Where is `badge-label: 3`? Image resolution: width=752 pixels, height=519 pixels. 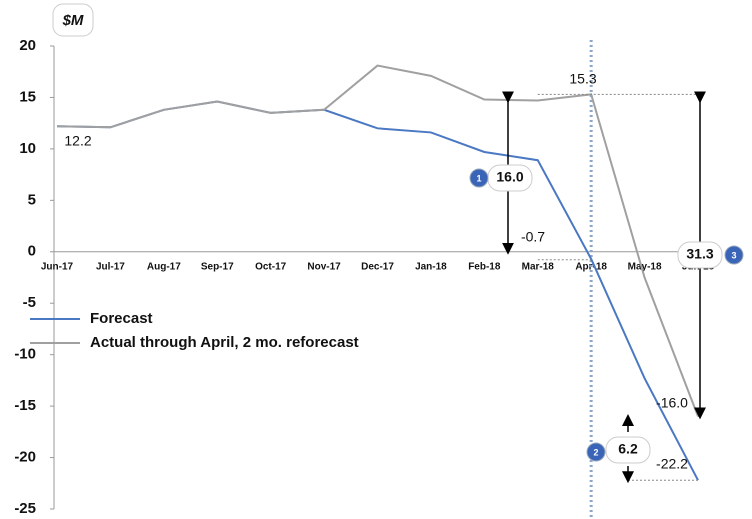
badge-label: 3 is located at coordinates (733, 255).